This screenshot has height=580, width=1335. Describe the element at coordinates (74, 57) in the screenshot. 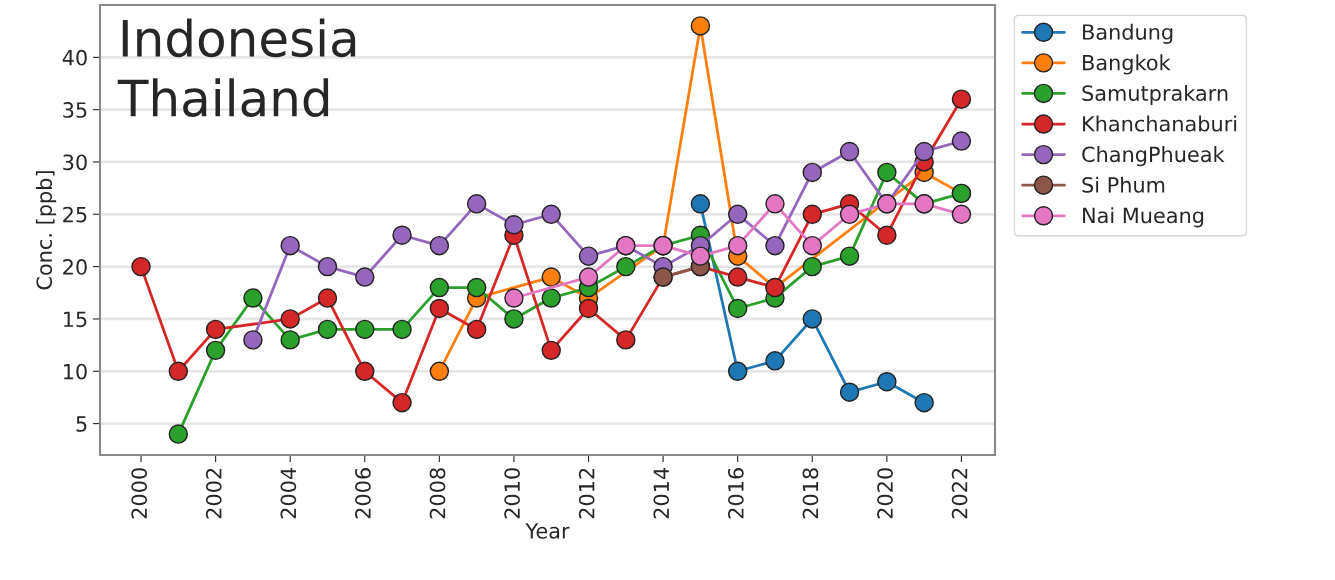

I see `y-tick-label: 40` at that location.